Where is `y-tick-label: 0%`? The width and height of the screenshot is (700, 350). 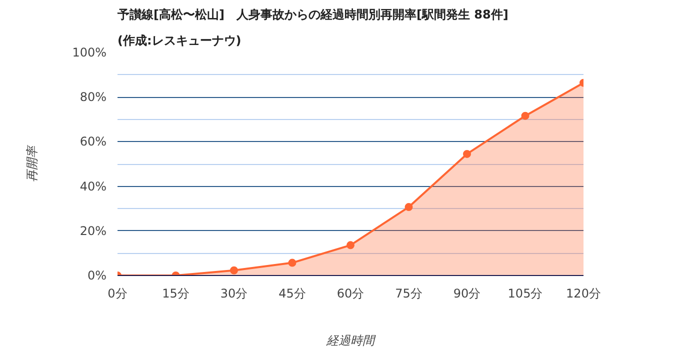 y-tick-label: 0% is located at coordinates (97, 275).